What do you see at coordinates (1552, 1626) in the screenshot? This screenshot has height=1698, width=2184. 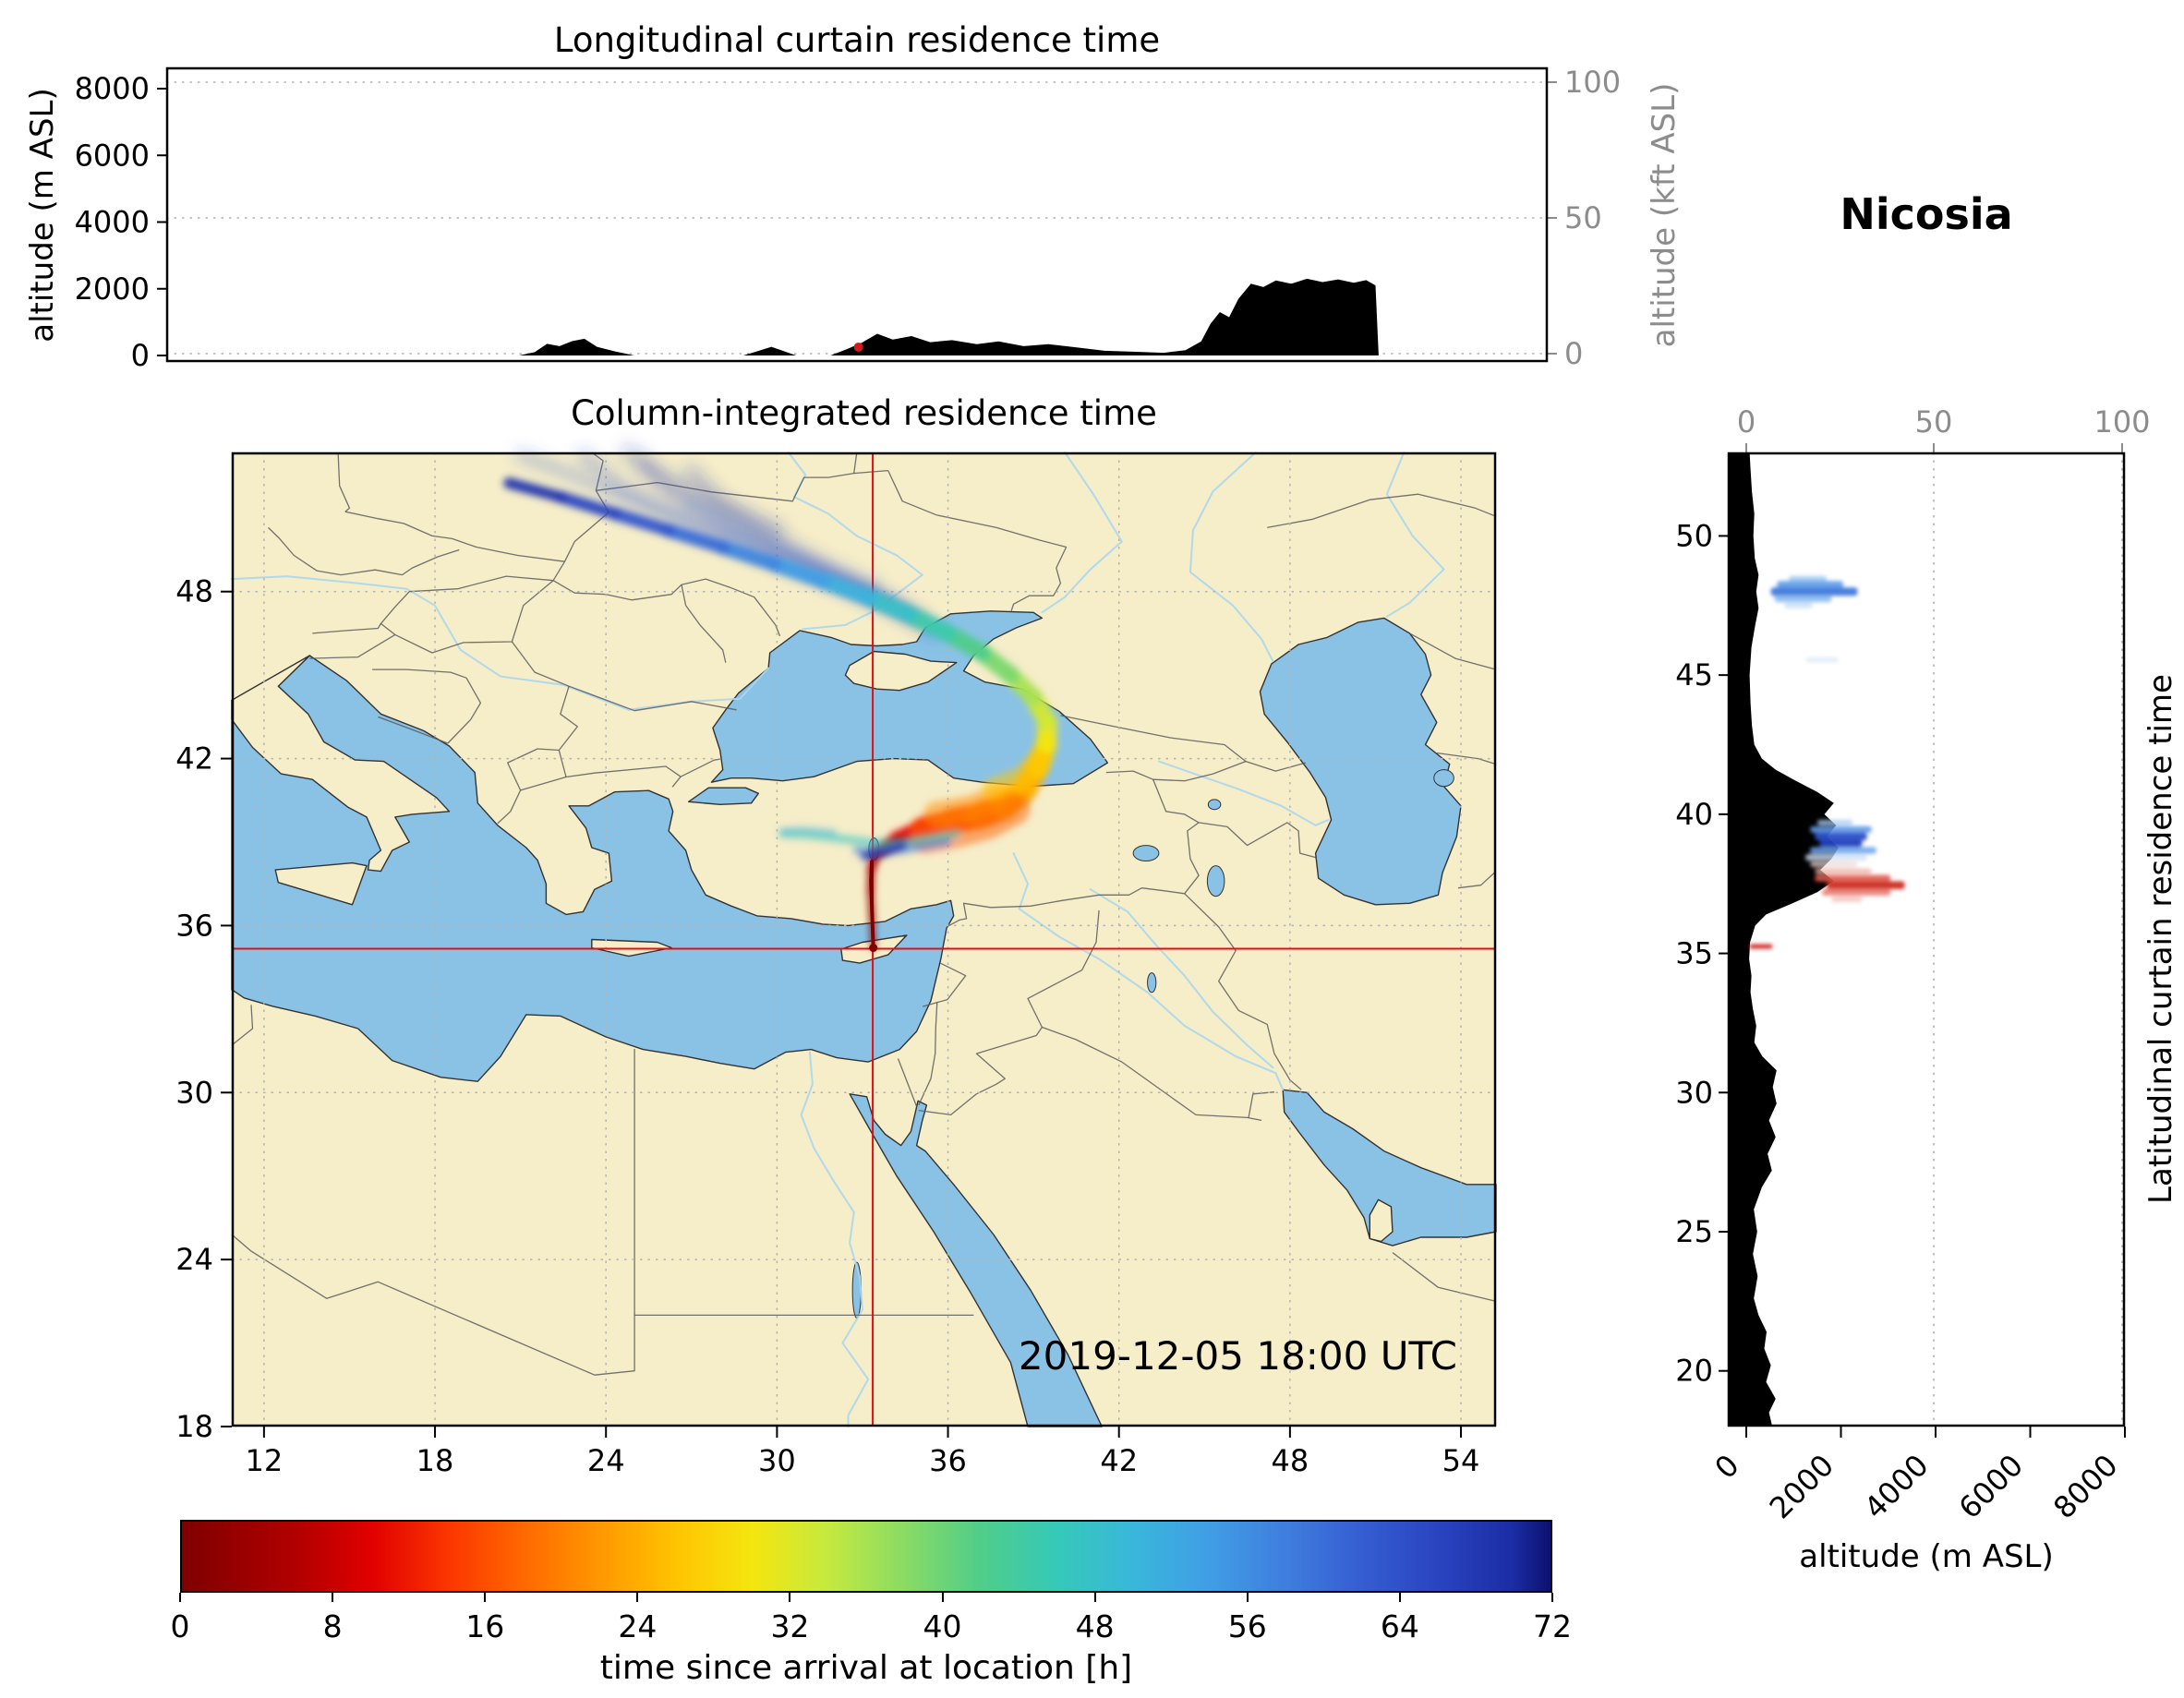 I see `colorbar-tick-label: 72` at bounding box center [1552, 1626].